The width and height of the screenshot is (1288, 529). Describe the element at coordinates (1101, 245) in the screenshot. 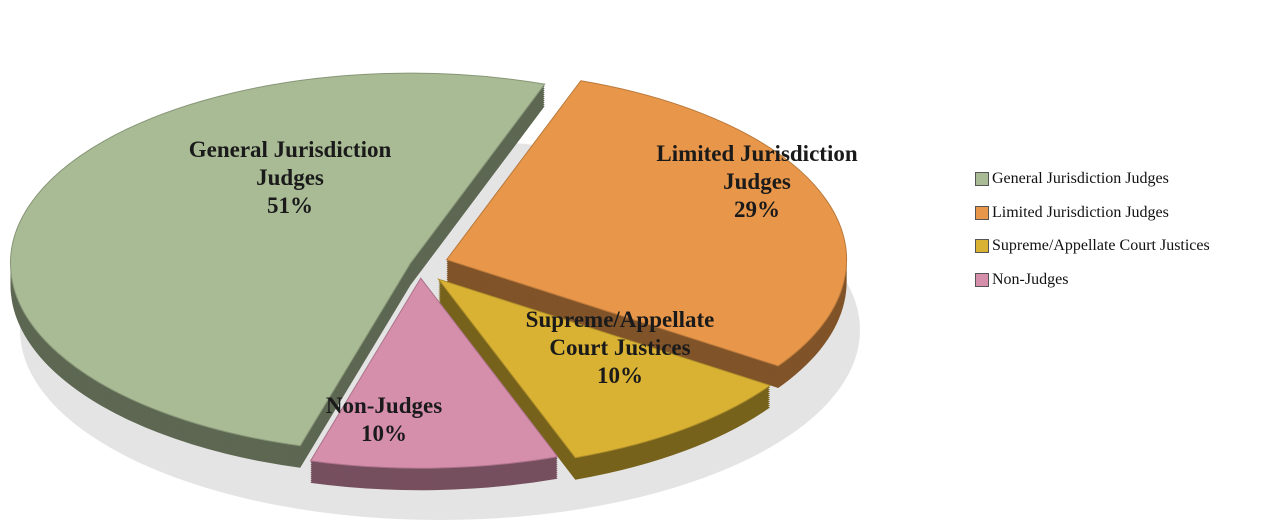

I see `legend-label: Supreme/Appellate Court Justices` at that location.